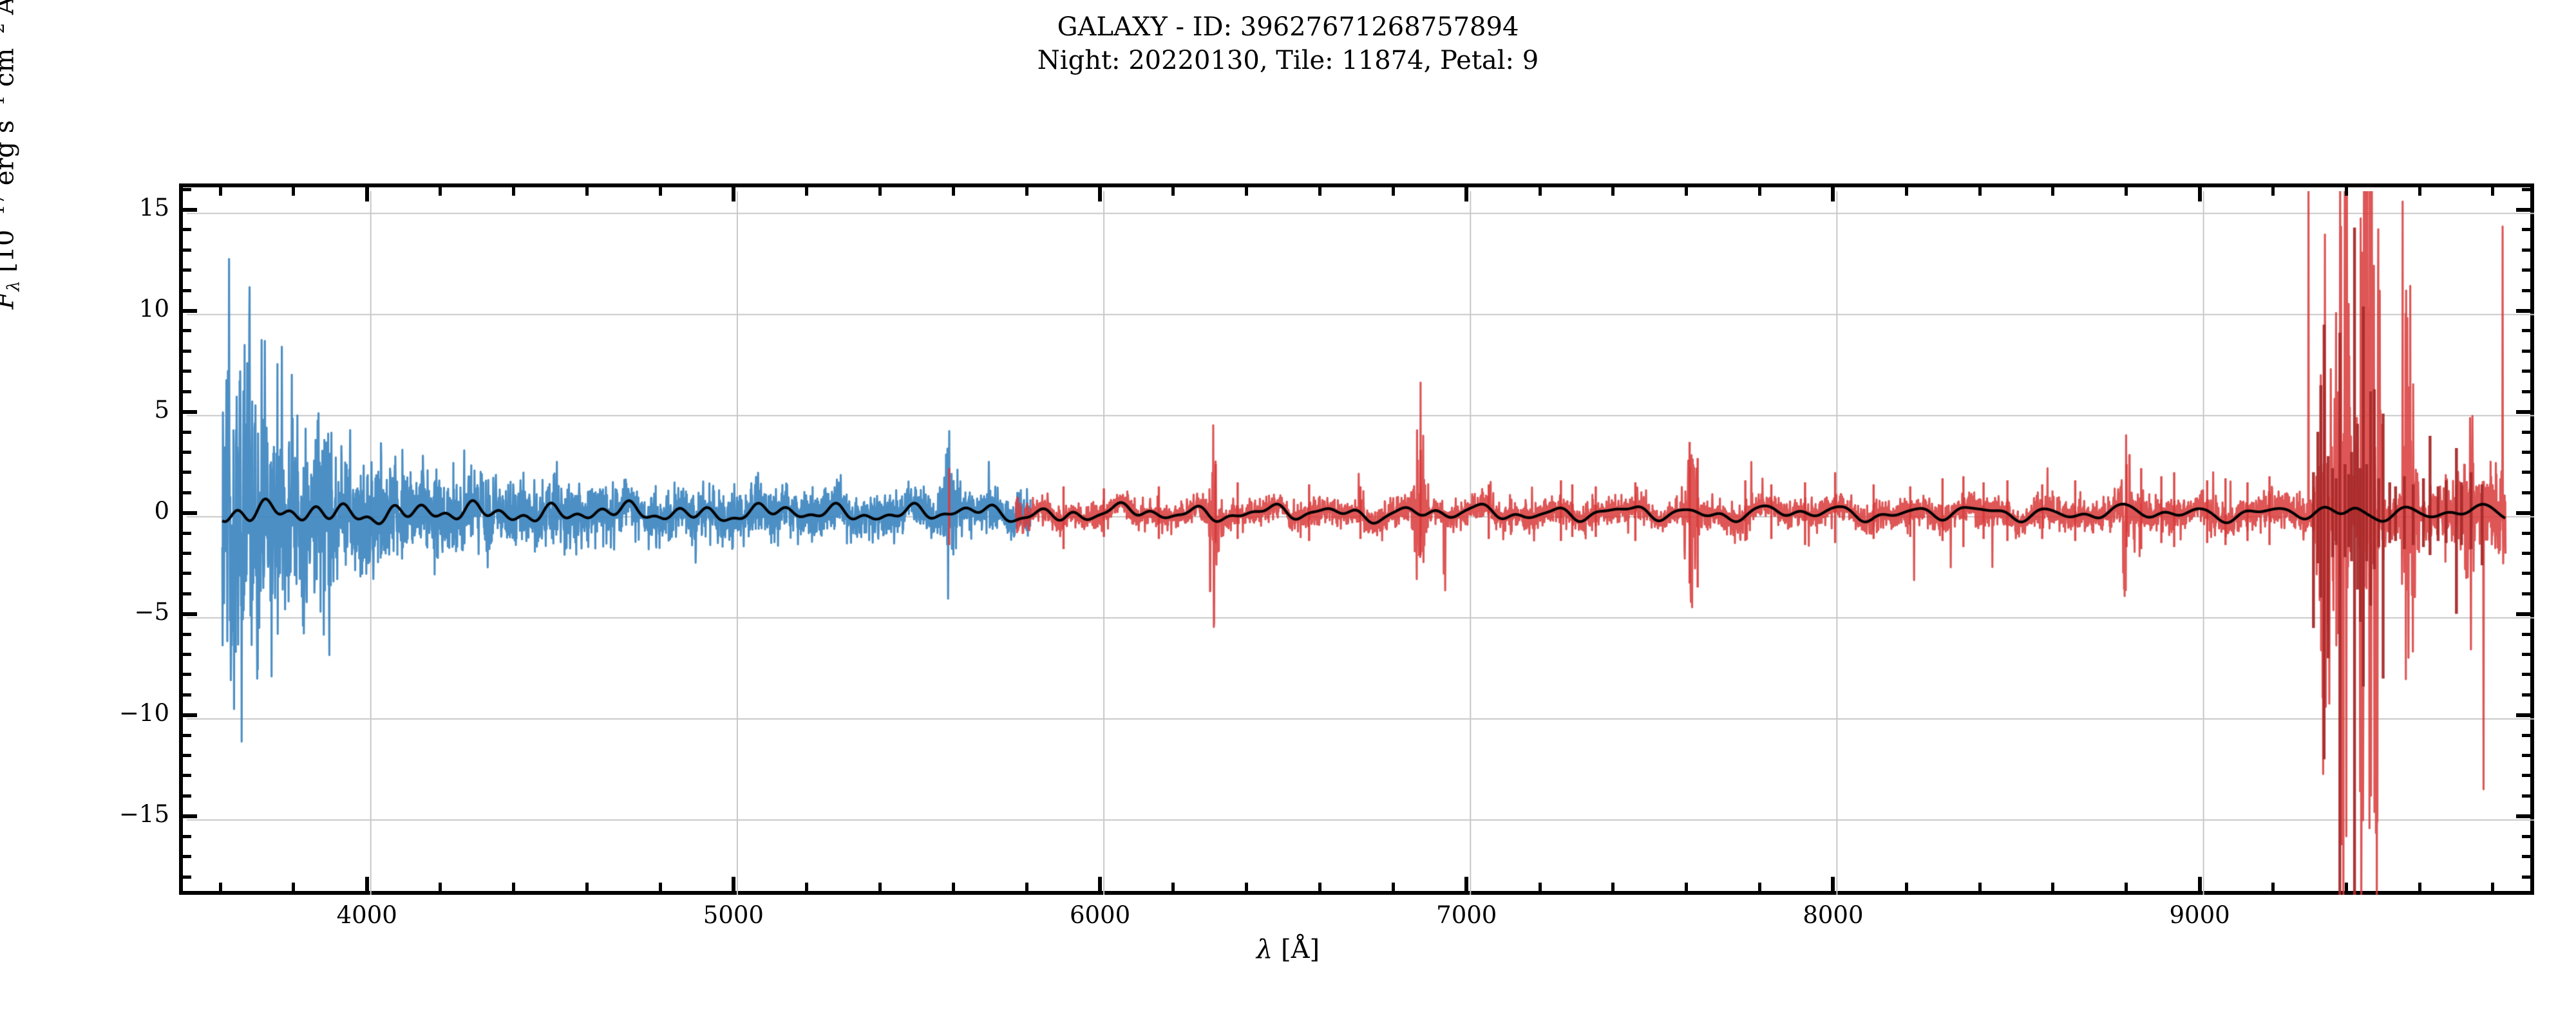  I want to click on x-tick-label: 5000, so click(733, 915).